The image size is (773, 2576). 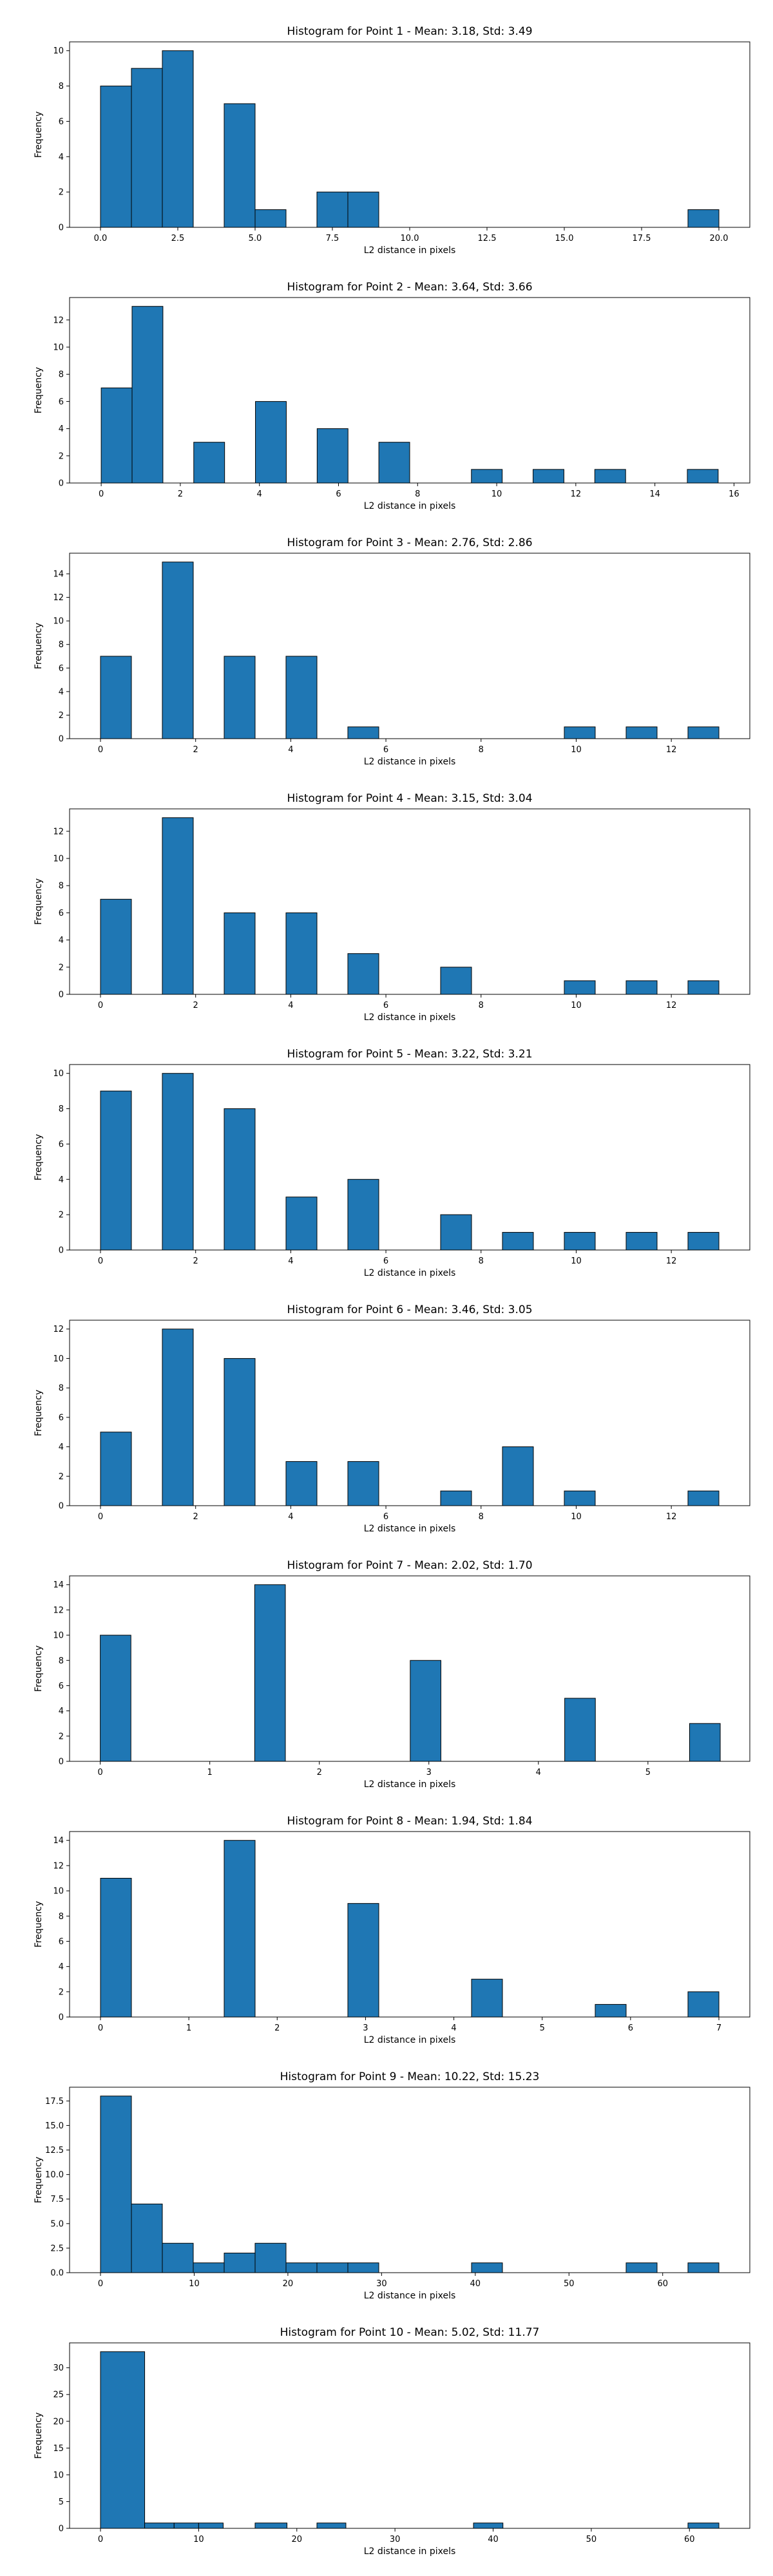 What do you see at coordinates (58, 2395) in the screenshot?
I see `y-tick-label: 25` at bounding box center [58, 2395].